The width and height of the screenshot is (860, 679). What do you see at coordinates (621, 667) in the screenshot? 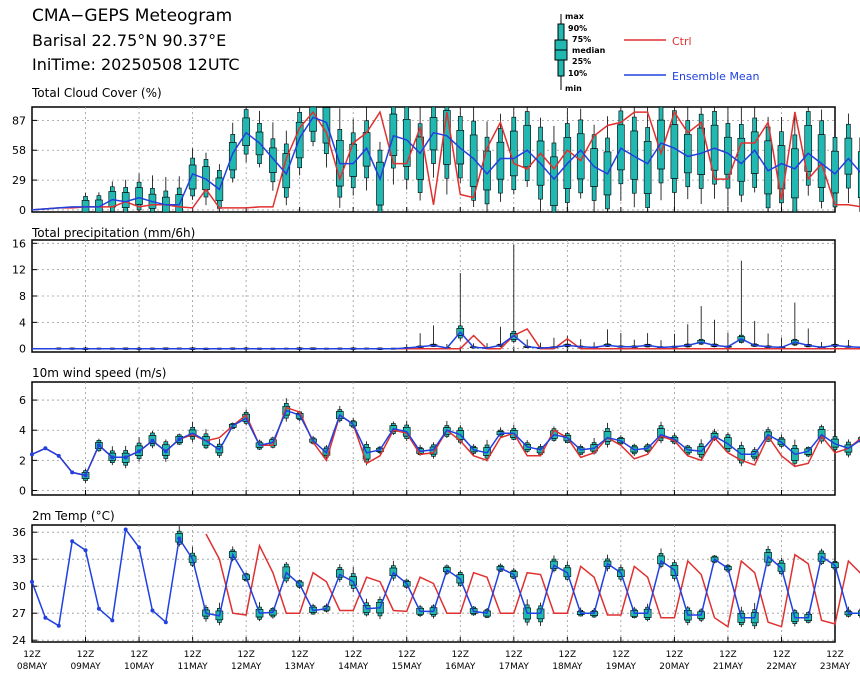
I see `x-tick-label-date: 19MAY` at bounding box center [621, 667].